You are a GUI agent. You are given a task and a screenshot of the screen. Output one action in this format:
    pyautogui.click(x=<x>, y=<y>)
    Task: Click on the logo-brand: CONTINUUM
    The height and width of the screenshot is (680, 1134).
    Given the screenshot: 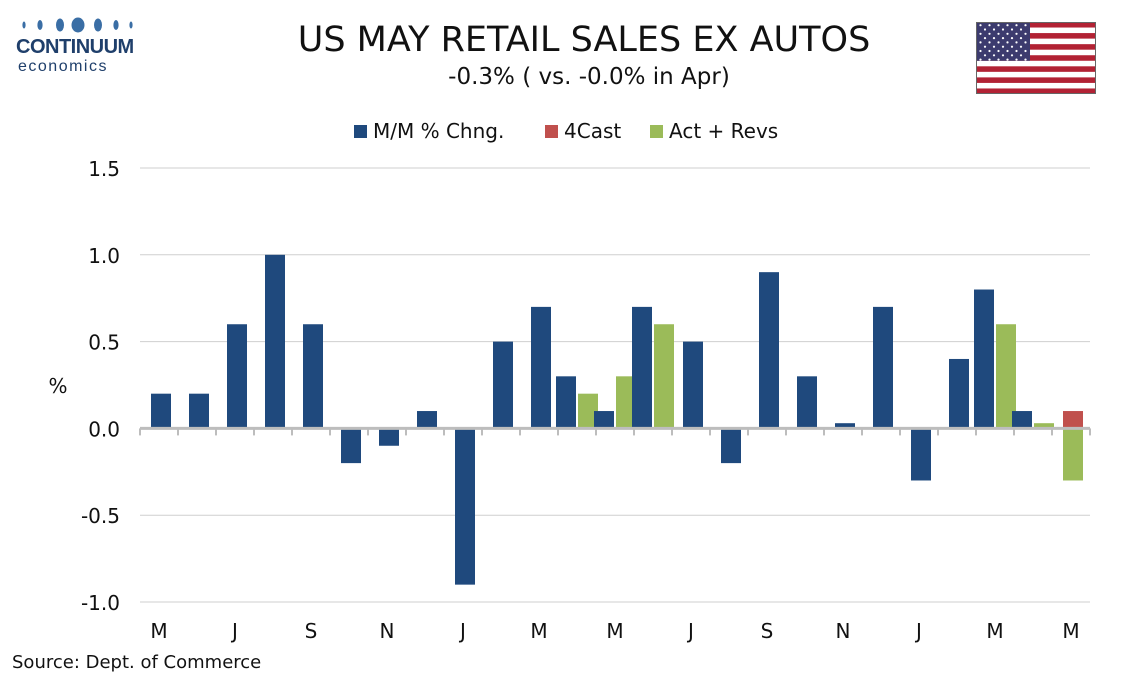 What is the action you would take?
    pyautogui.click(x=75, y=47)
    